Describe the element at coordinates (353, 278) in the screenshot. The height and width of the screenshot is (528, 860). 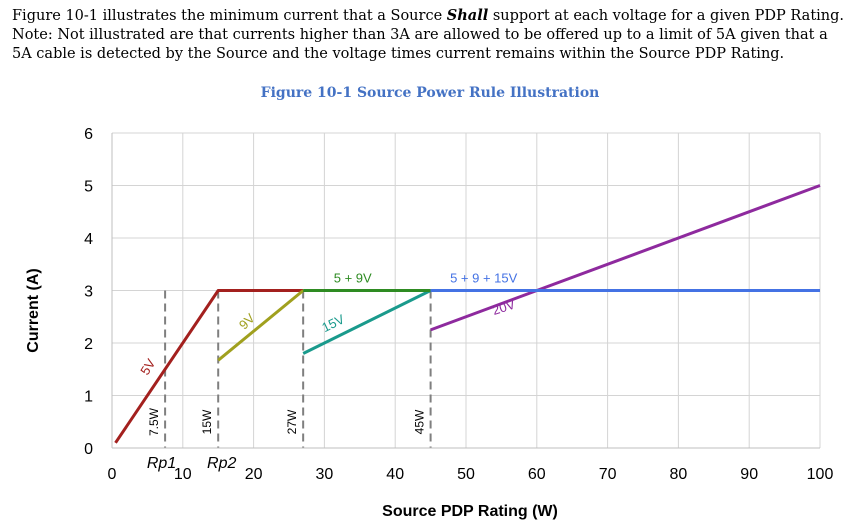
I see `series-annotation-4: 5 + 9V` at that location.